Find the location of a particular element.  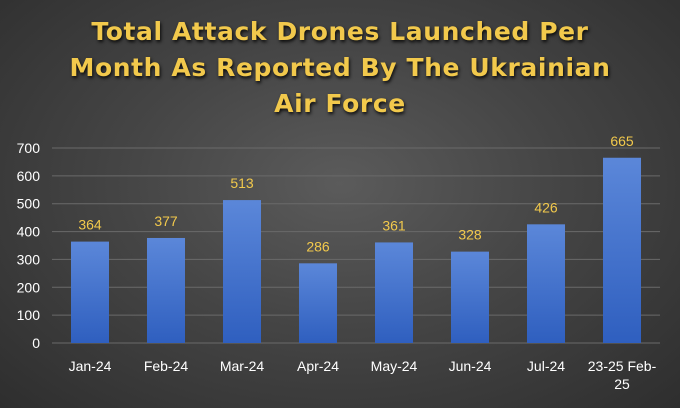

data-label: 286 is located at coordinates (318, 246).